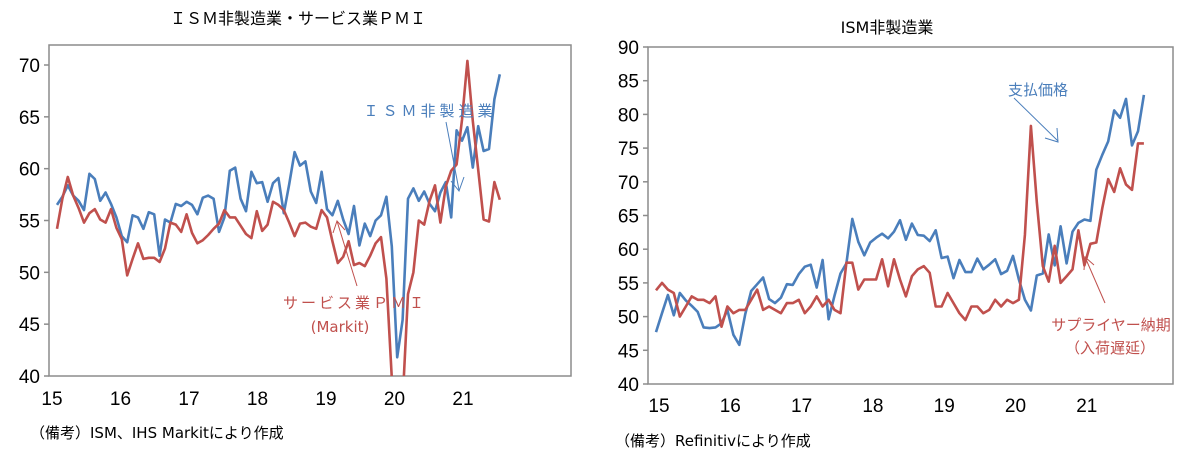 The width and height of the screenshot is (1194, 457). What do you see at coordinates (628, 149) in the screenshot?
I see `y-tick-label: 75` at bounding box center [628, 149].